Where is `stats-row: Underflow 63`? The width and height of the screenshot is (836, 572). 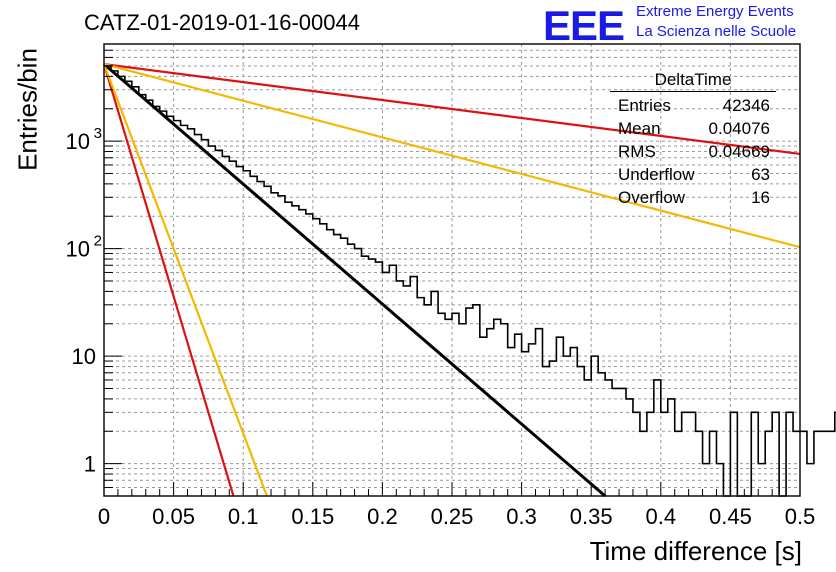
stats-row: Underflow 63 is located at coordinates (693, 174).